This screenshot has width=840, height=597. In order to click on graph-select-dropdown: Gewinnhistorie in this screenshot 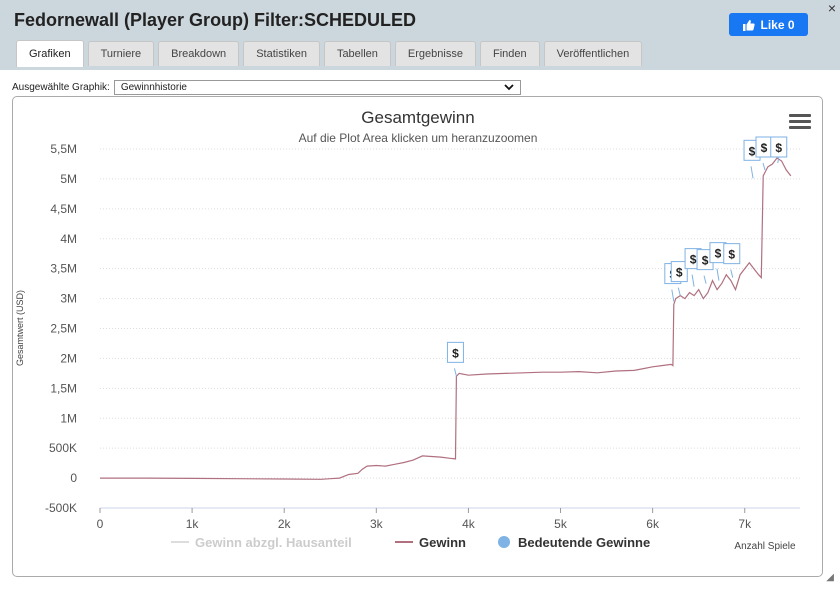, I will do `click(317, 87)`.